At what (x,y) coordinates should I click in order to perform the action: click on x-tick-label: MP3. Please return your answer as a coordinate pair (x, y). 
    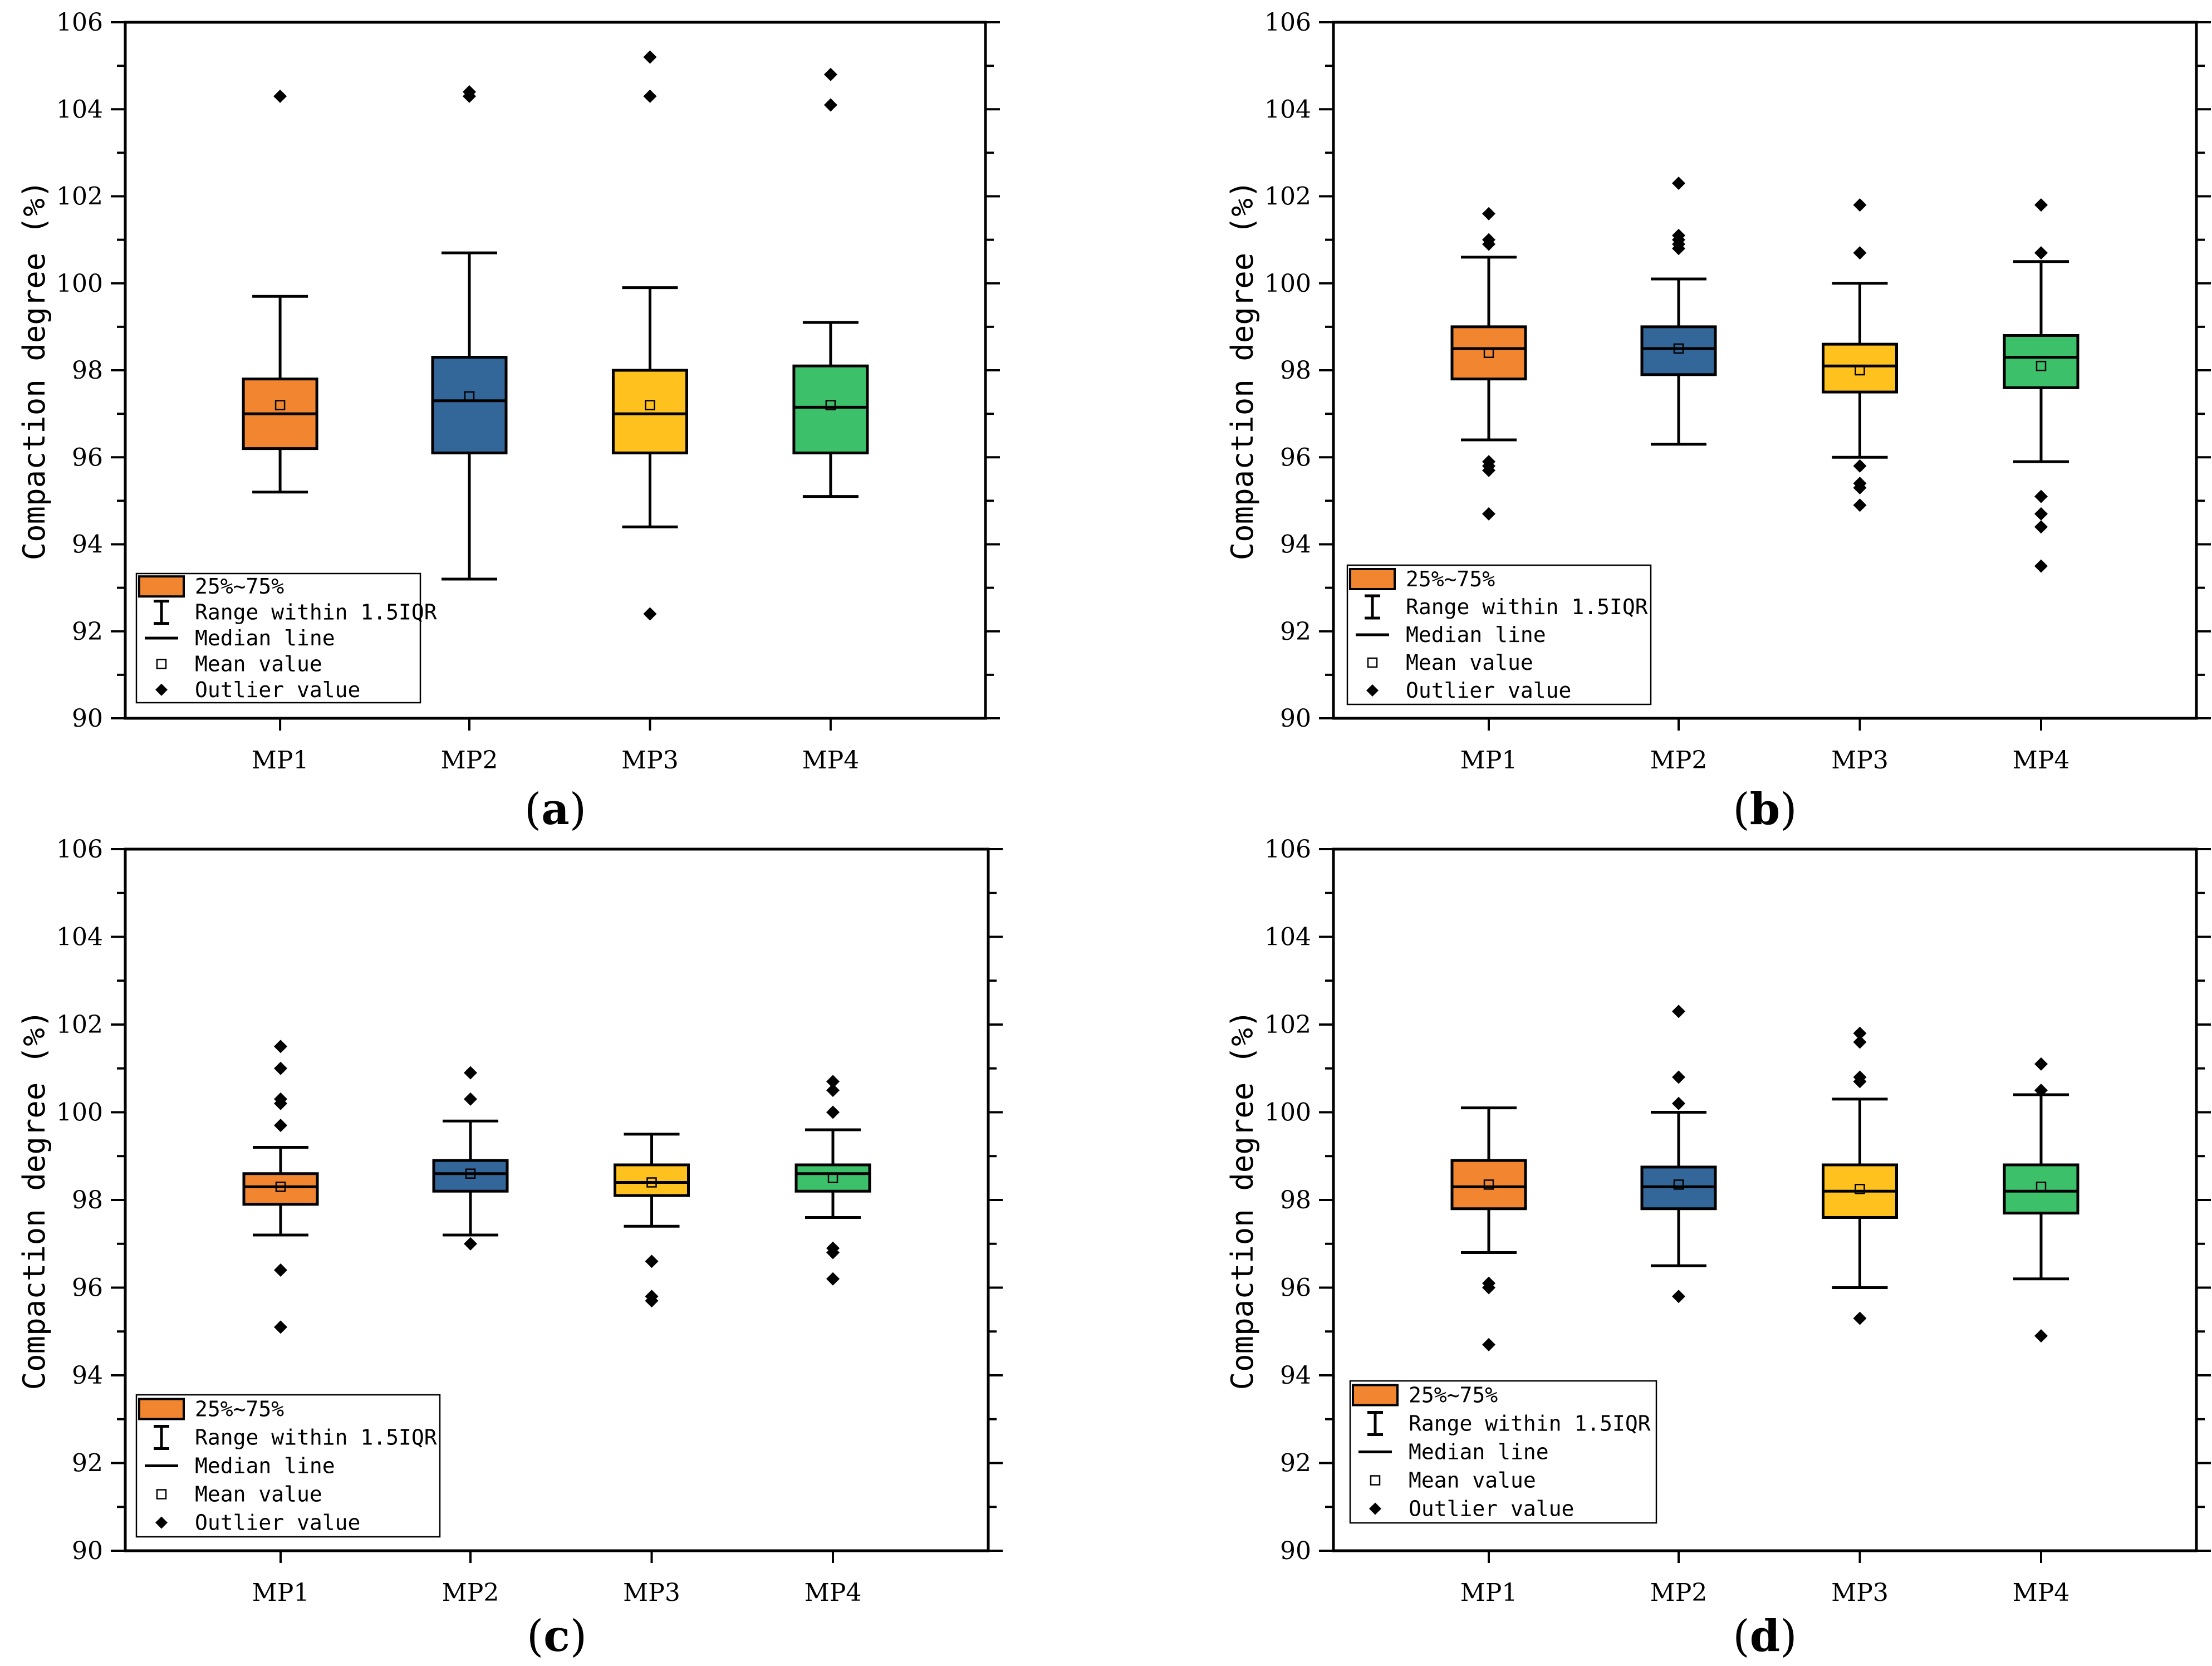
    Looking at the image, I should click on (1860, 760).